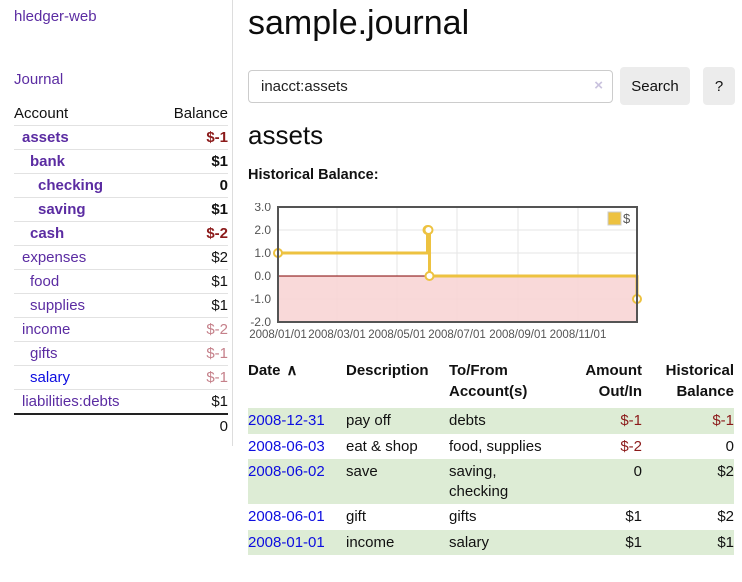  What do you see at coordinates (121, 161) in the screenshot?
I see `account-row: bank $1` at bounding box center [121, 161].